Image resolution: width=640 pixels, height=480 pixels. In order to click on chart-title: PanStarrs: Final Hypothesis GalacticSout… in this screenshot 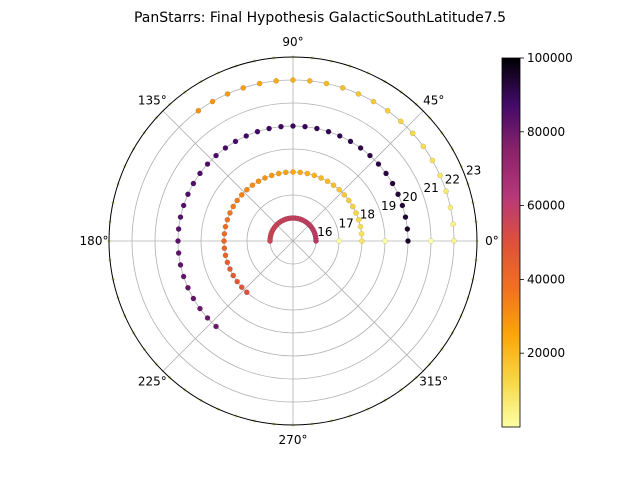, I will do `click(320, 18)`.